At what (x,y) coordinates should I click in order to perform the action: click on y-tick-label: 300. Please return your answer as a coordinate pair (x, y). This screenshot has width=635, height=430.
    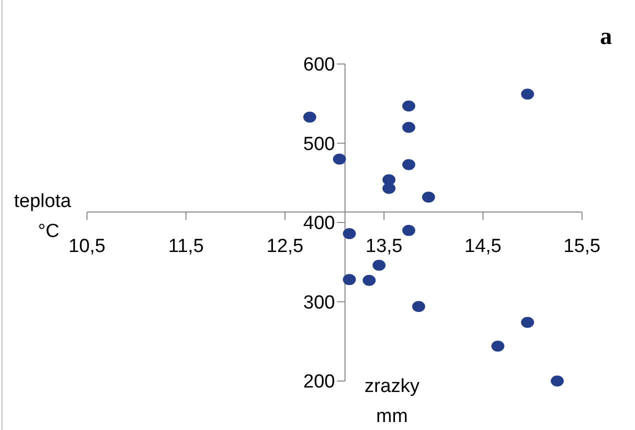
    Looking at the image, I should click on (319, 303).